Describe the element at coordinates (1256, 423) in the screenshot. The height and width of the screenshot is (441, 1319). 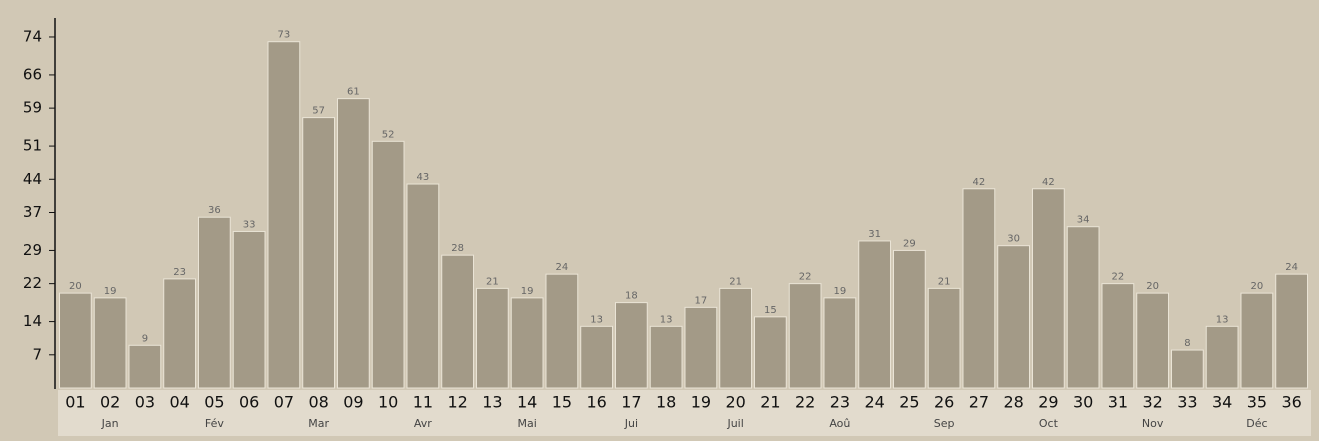
I see `month-label: Déc` at that location.